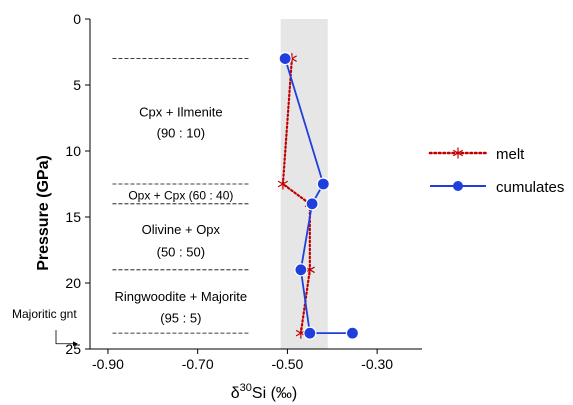  I want to click on y-tick-label: 15, so click(73, 217).